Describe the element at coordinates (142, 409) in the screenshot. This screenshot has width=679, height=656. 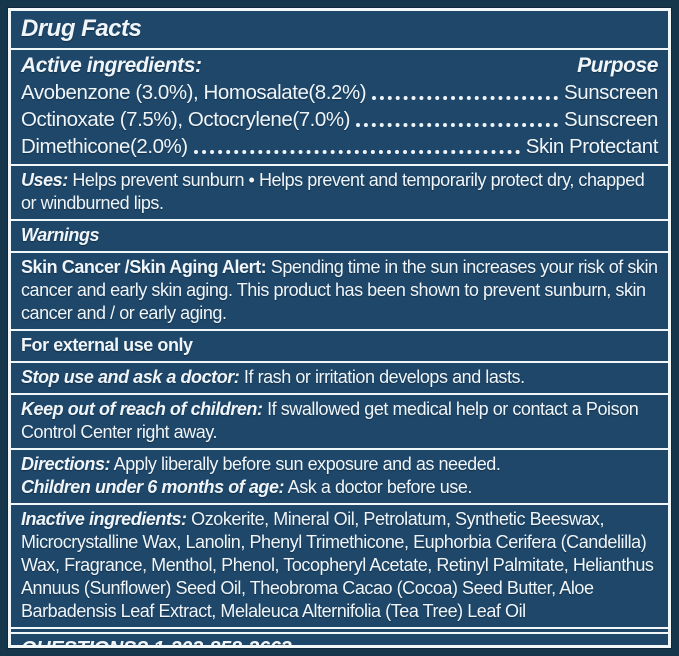
I see `keep-out-heading: Keep out of reach of children:` at that location.